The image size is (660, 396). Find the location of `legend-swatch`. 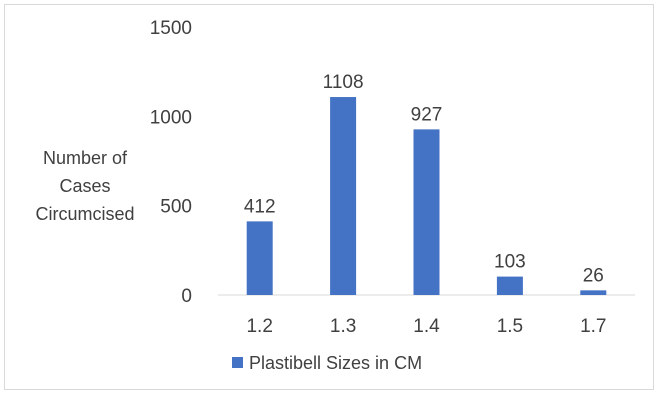

legend-swatch is located at coordinates (237, 362).